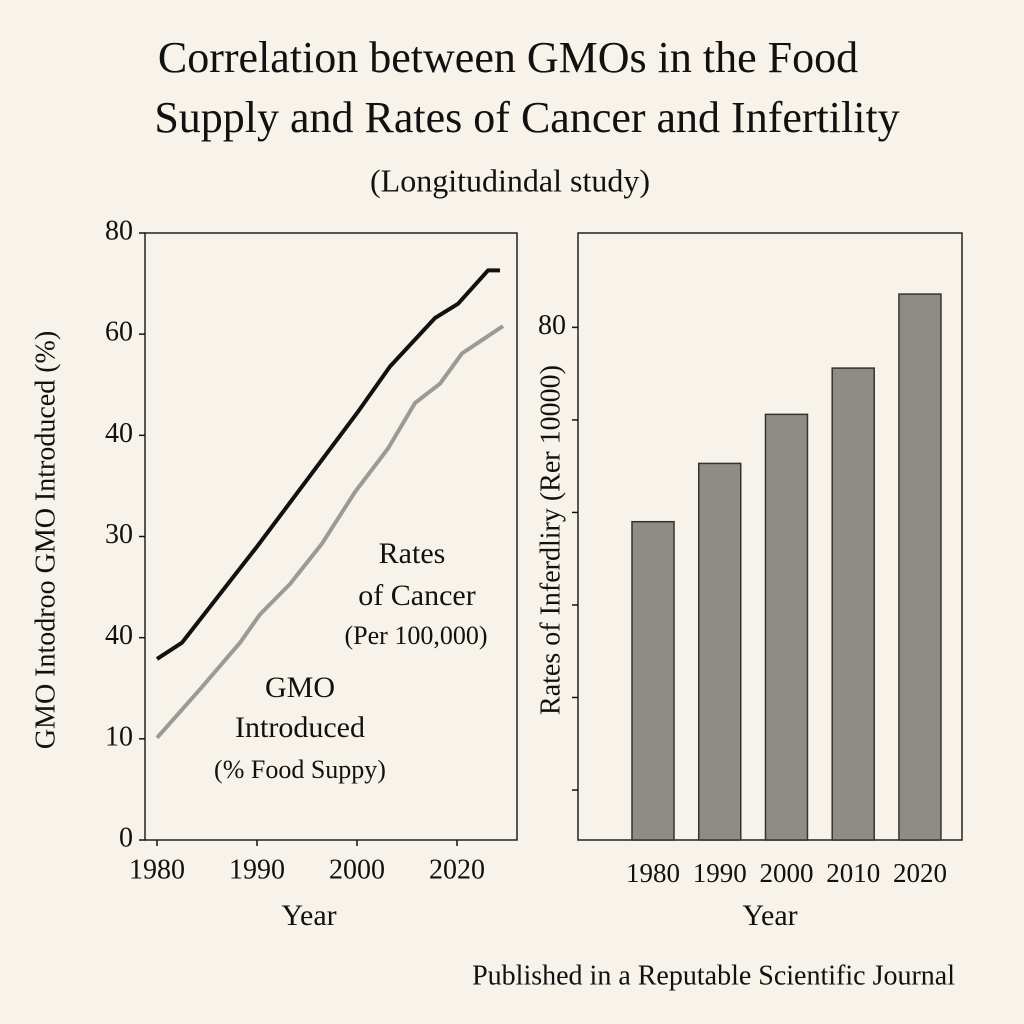 This screenshot has height=1024, width=1024. I want to click on annotation: of Cancer, so click(416, 595).